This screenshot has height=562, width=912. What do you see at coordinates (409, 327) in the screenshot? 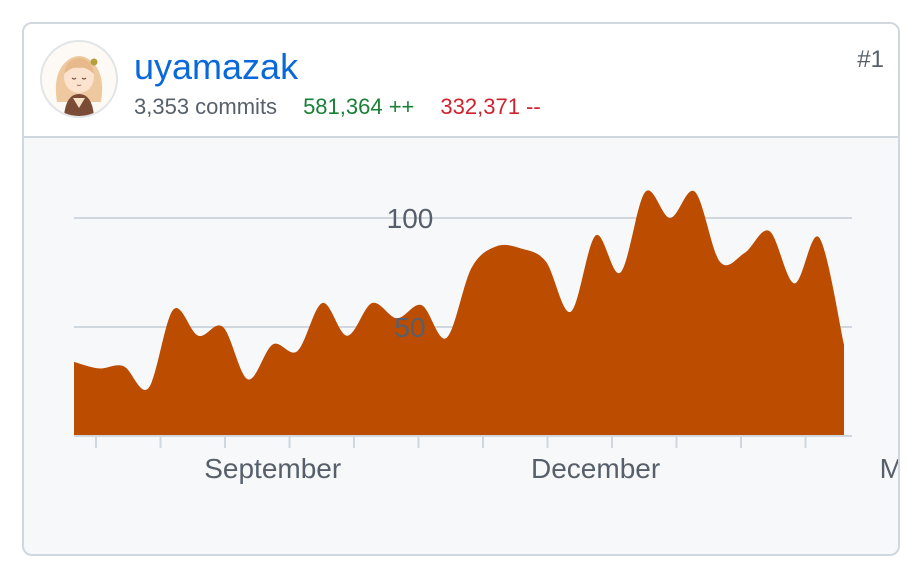
I see `y-tick-label: 50` at bounding box center [409, 327].